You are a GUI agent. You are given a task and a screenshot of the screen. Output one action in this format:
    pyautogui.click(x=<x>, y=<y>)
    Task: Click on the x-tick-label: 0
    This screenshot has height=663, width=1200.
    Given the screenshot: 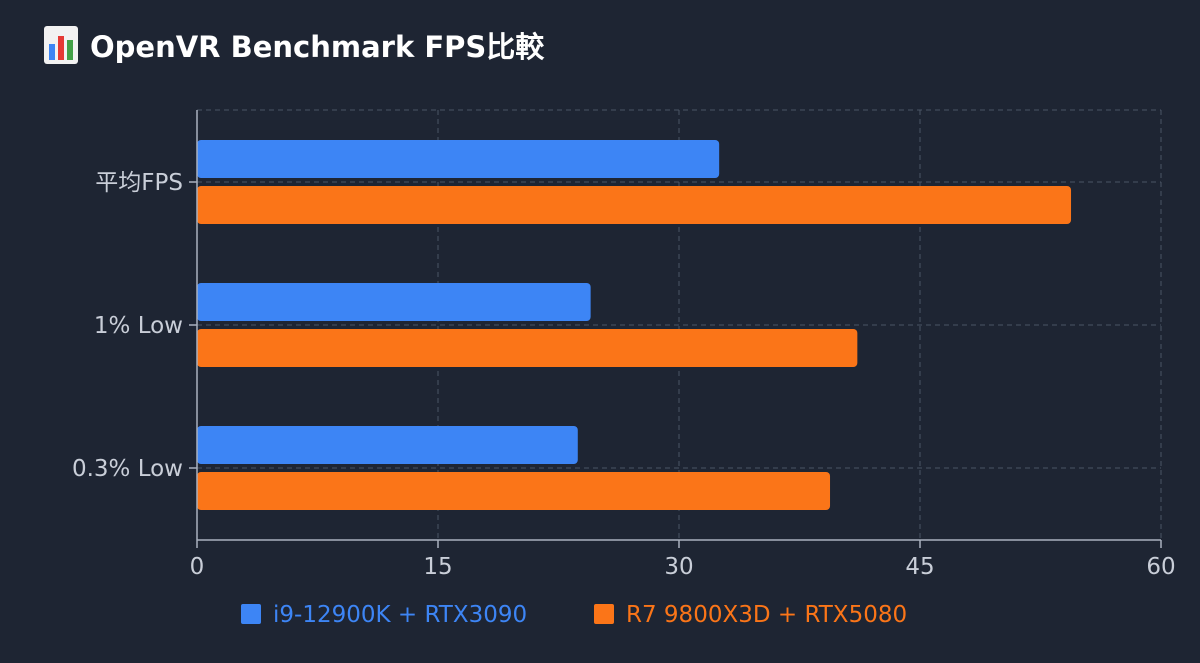 What is the action you would take?
    pyautogui.click(x=197, y=567)
    